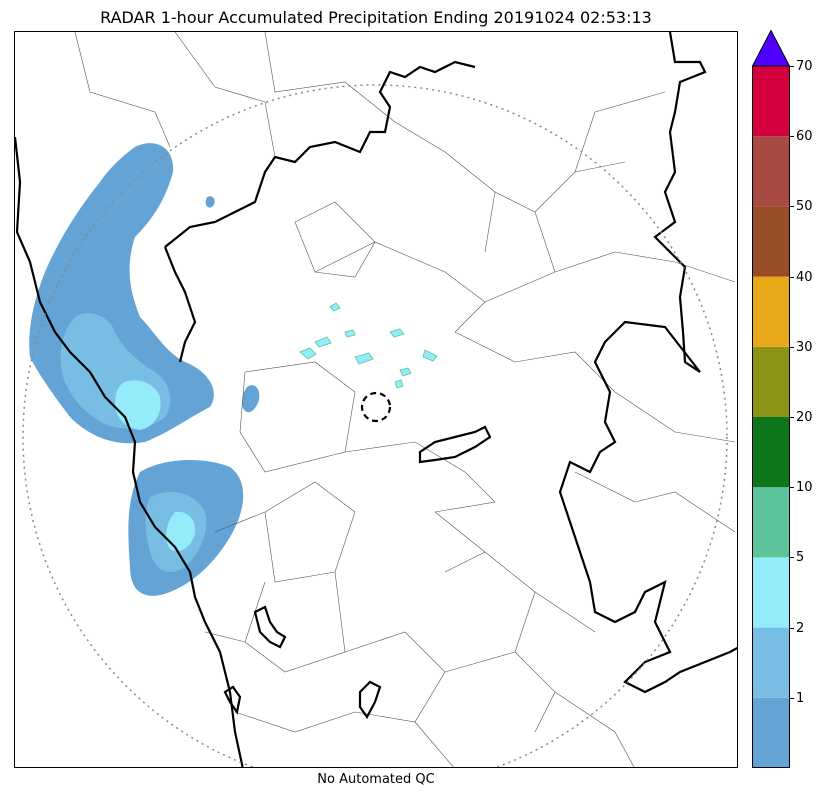  I want to click on colorbar-tick-label: 70, so click(804, 66).